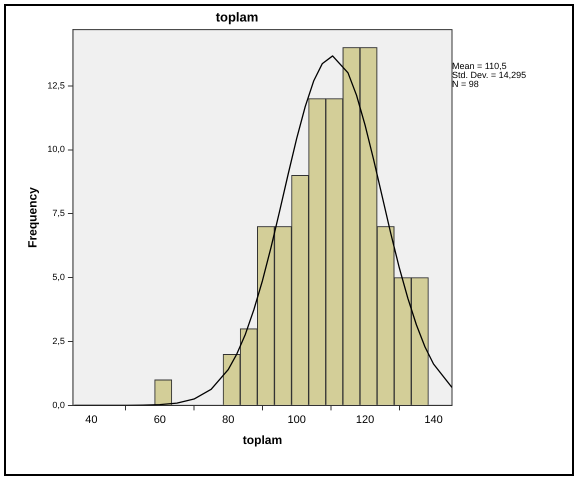 This screenshot has height=482, width=582. What do you see at coordinates (160, 420) in the screenshot?
I see `x-tick-label: 60` at bounding box center [160, 420].